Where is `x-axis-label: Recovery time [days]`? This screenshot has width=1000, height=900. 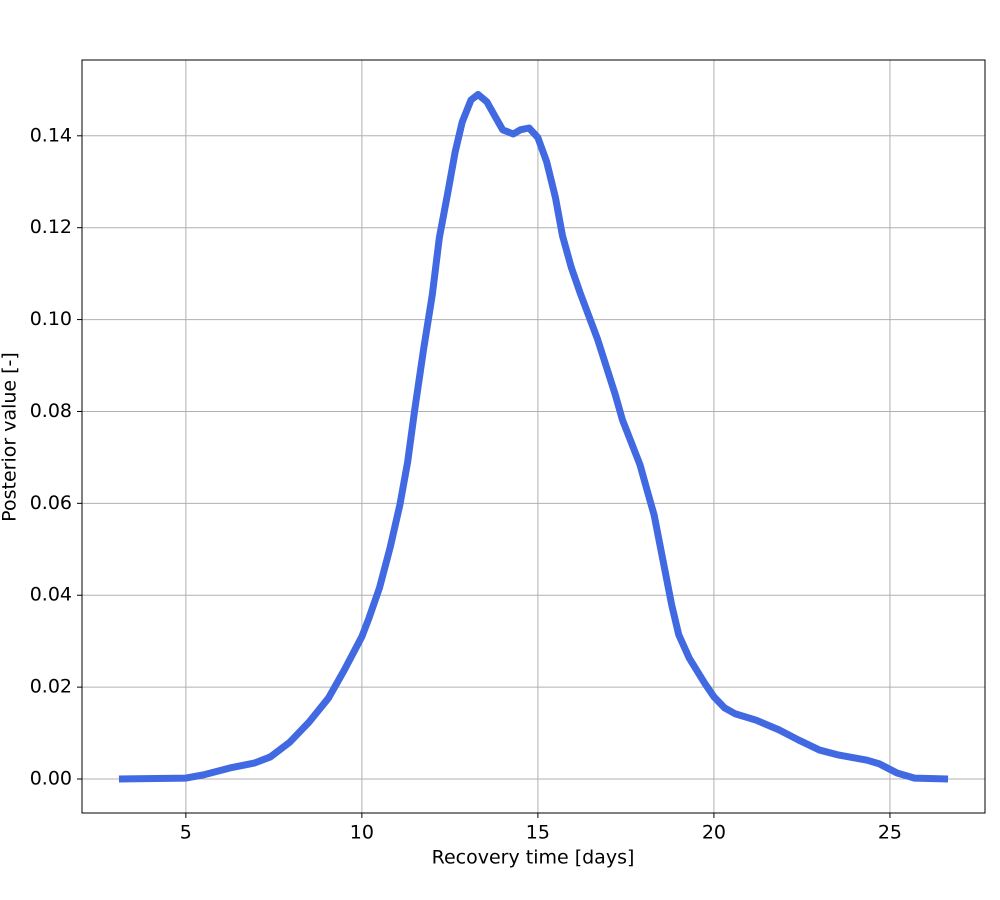 x-axis-label: Recovery time [days] is located at coordinates (533, 858).